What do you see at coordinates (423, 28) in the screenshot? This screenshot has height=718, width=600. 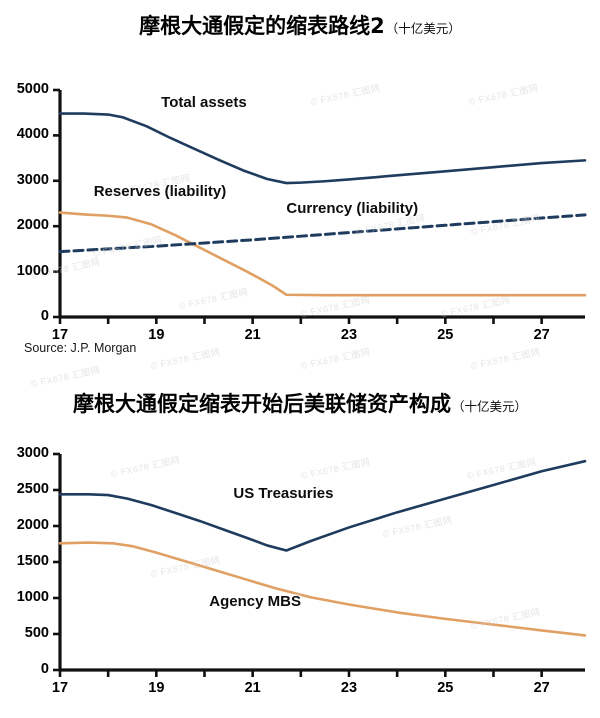 I see `chart1-title-unit: （十亿美元）` at bounding box center [423, 28].